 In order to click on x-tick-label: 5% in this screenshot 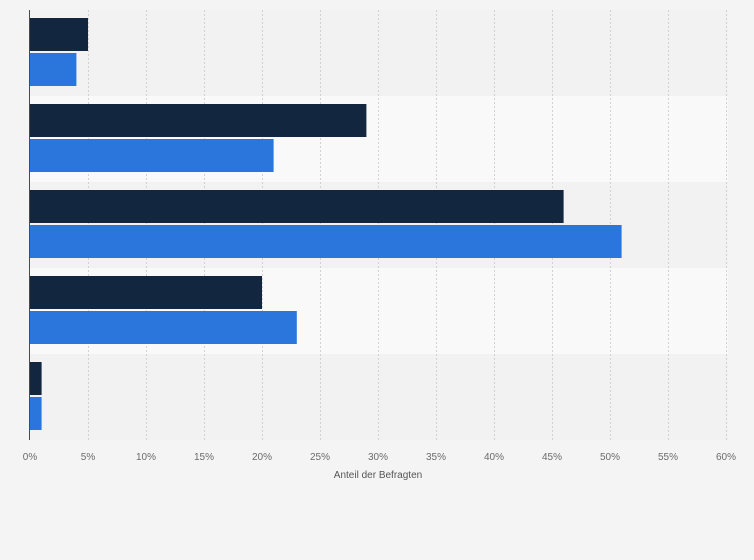, I will do `click(88, 457)`.